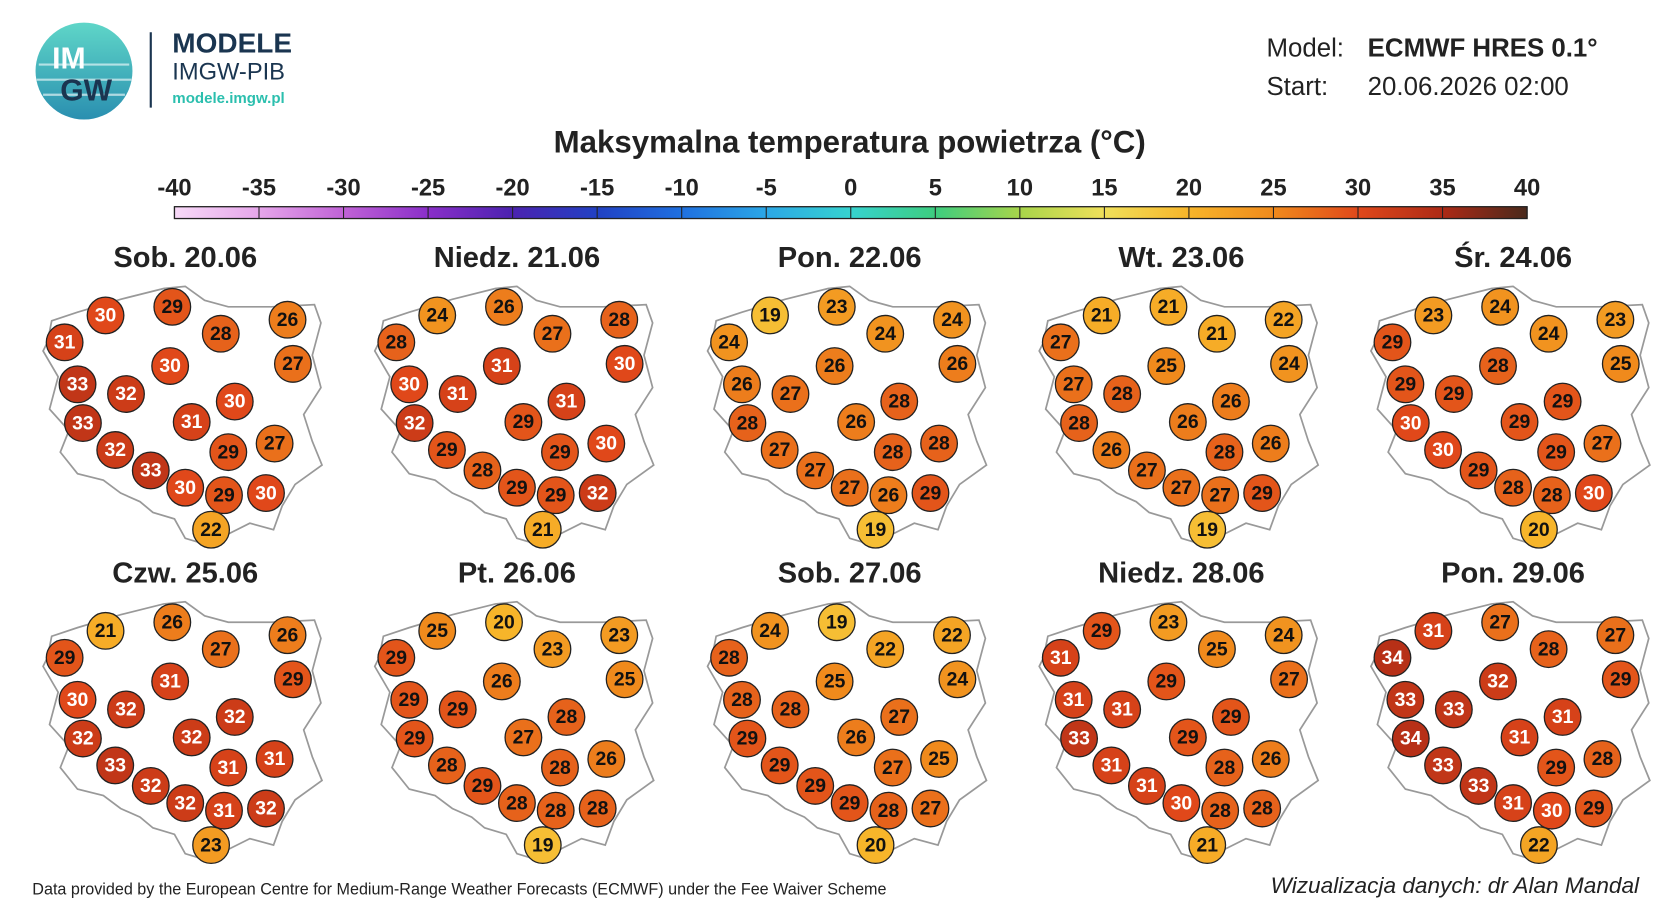 This screenshot has width=1680, height=905. I want to click on model-label: Model:, so click(1305, 48).